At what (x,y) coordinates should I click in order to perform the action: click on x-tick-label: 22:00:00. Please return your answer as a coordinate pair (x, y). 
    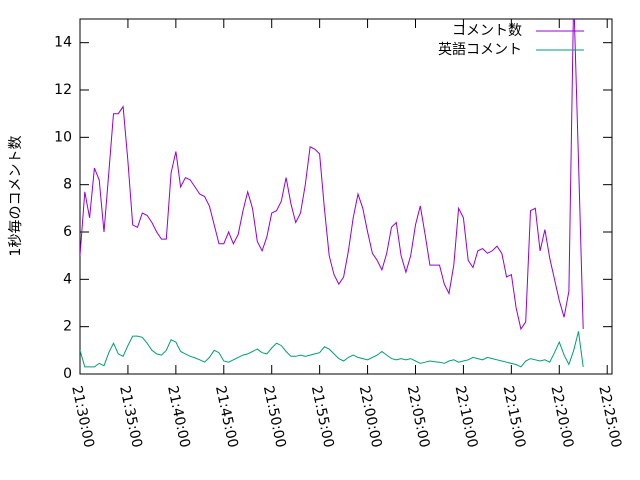
    Looking at the image, I should click on (370, 416).